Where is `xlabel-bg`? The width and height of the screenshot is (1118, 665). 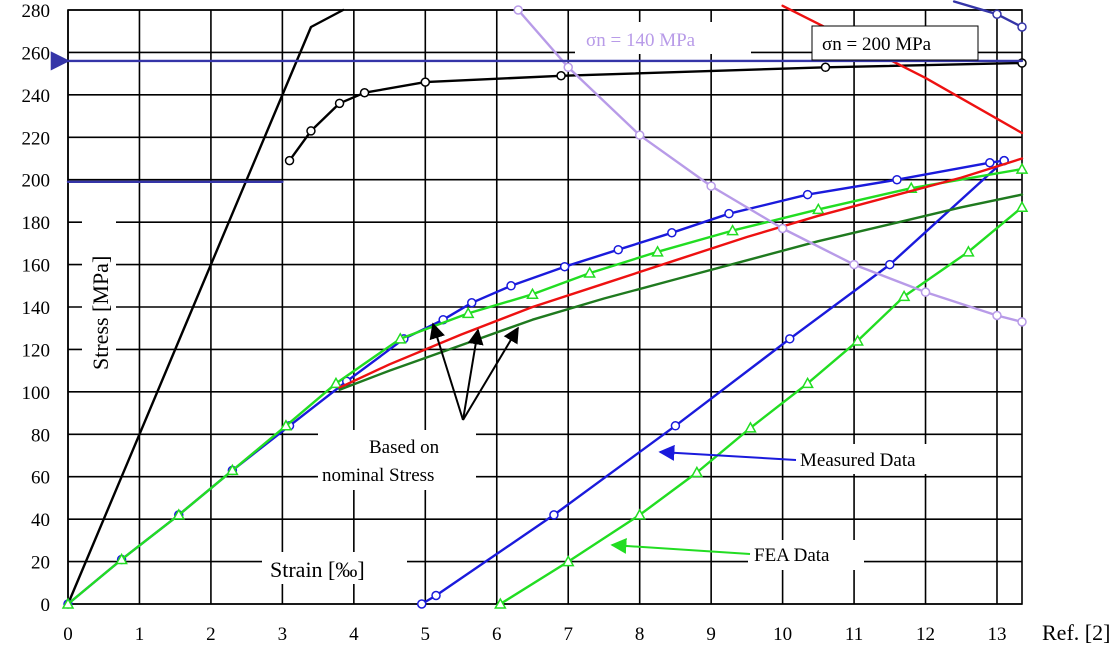 xlabel-bg is located at coordinates (334, 568).